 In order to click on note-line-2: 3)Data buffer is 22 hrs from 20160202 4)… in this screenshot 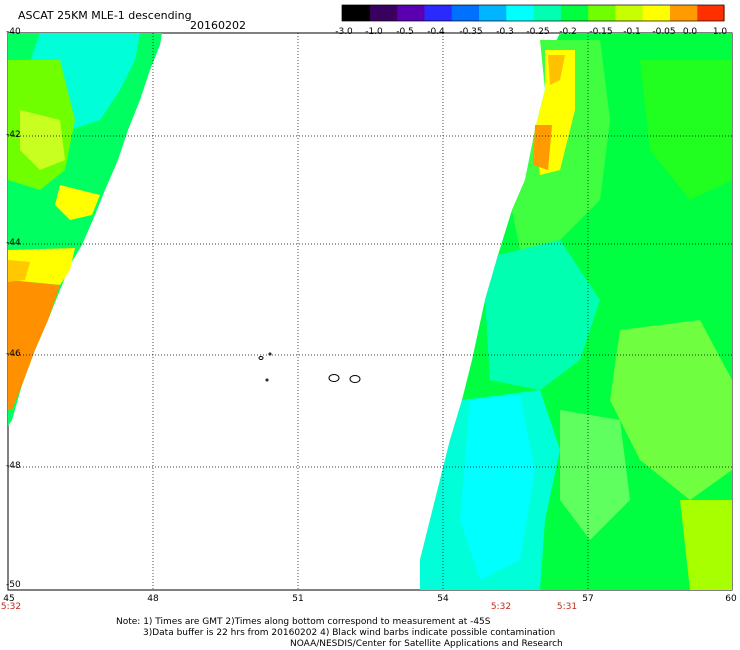, I will do `click(349, 633)`.